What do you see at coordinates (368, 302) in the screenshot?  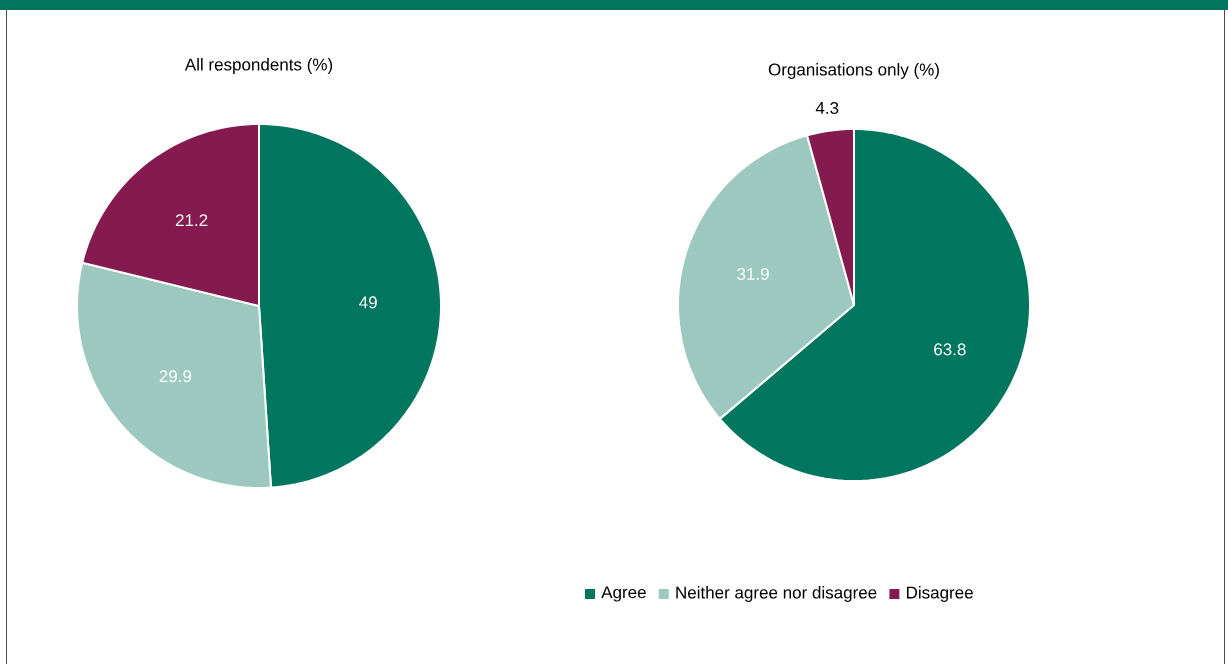 I see `data-label: 49` at bounding box center [368, 302].